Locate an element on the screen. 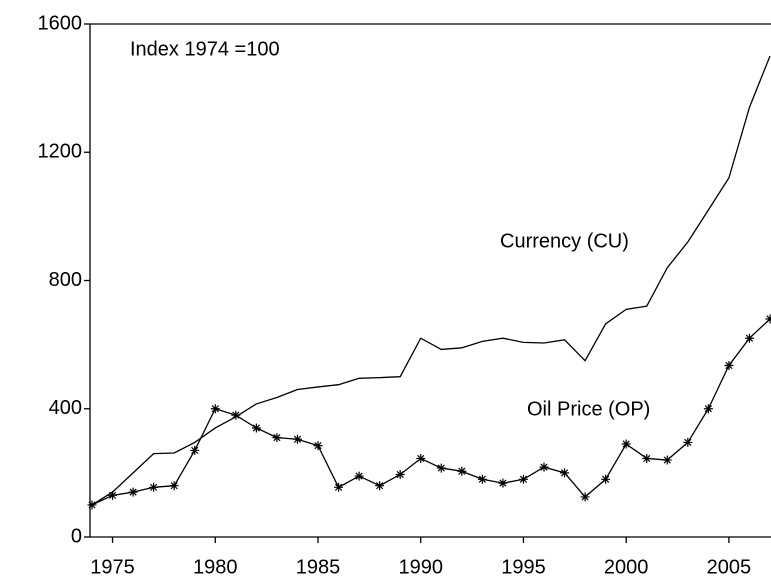 Image resolution: width=771 pixels, height=584 pixels. y-tick-label: 1600 is located at coordinates (60, 23).